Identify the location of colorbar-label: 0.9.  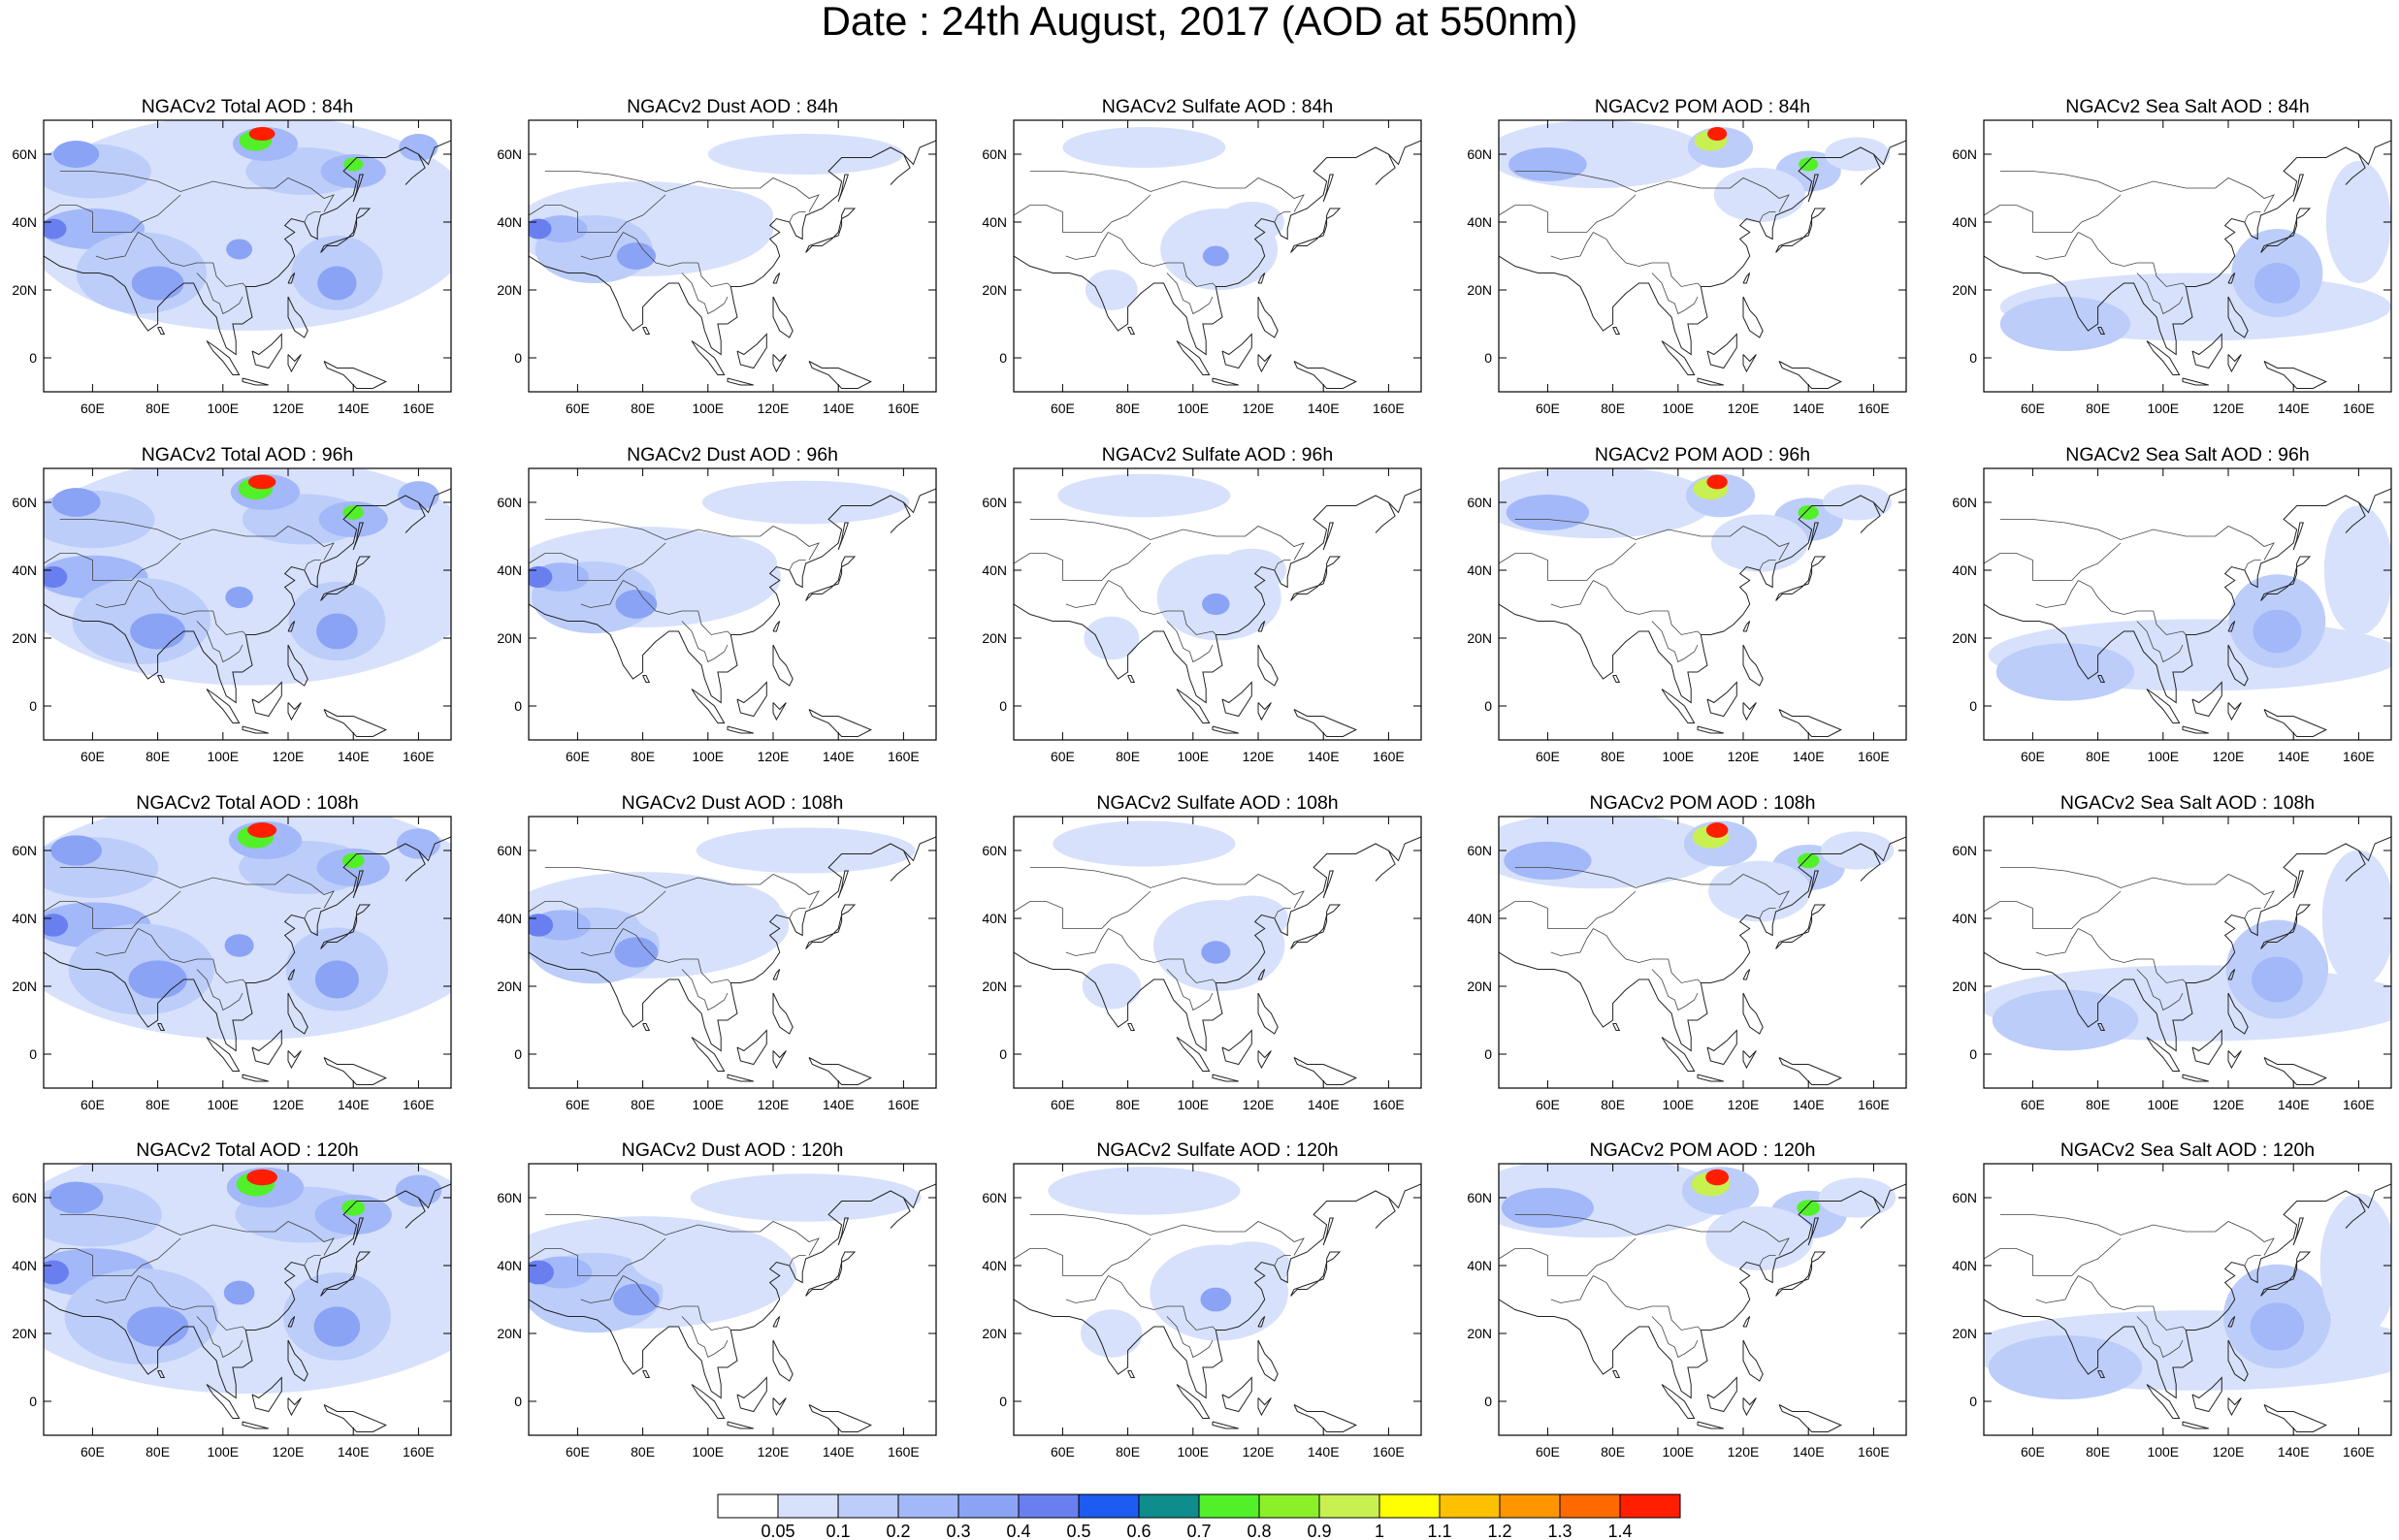
(1319, 1531).